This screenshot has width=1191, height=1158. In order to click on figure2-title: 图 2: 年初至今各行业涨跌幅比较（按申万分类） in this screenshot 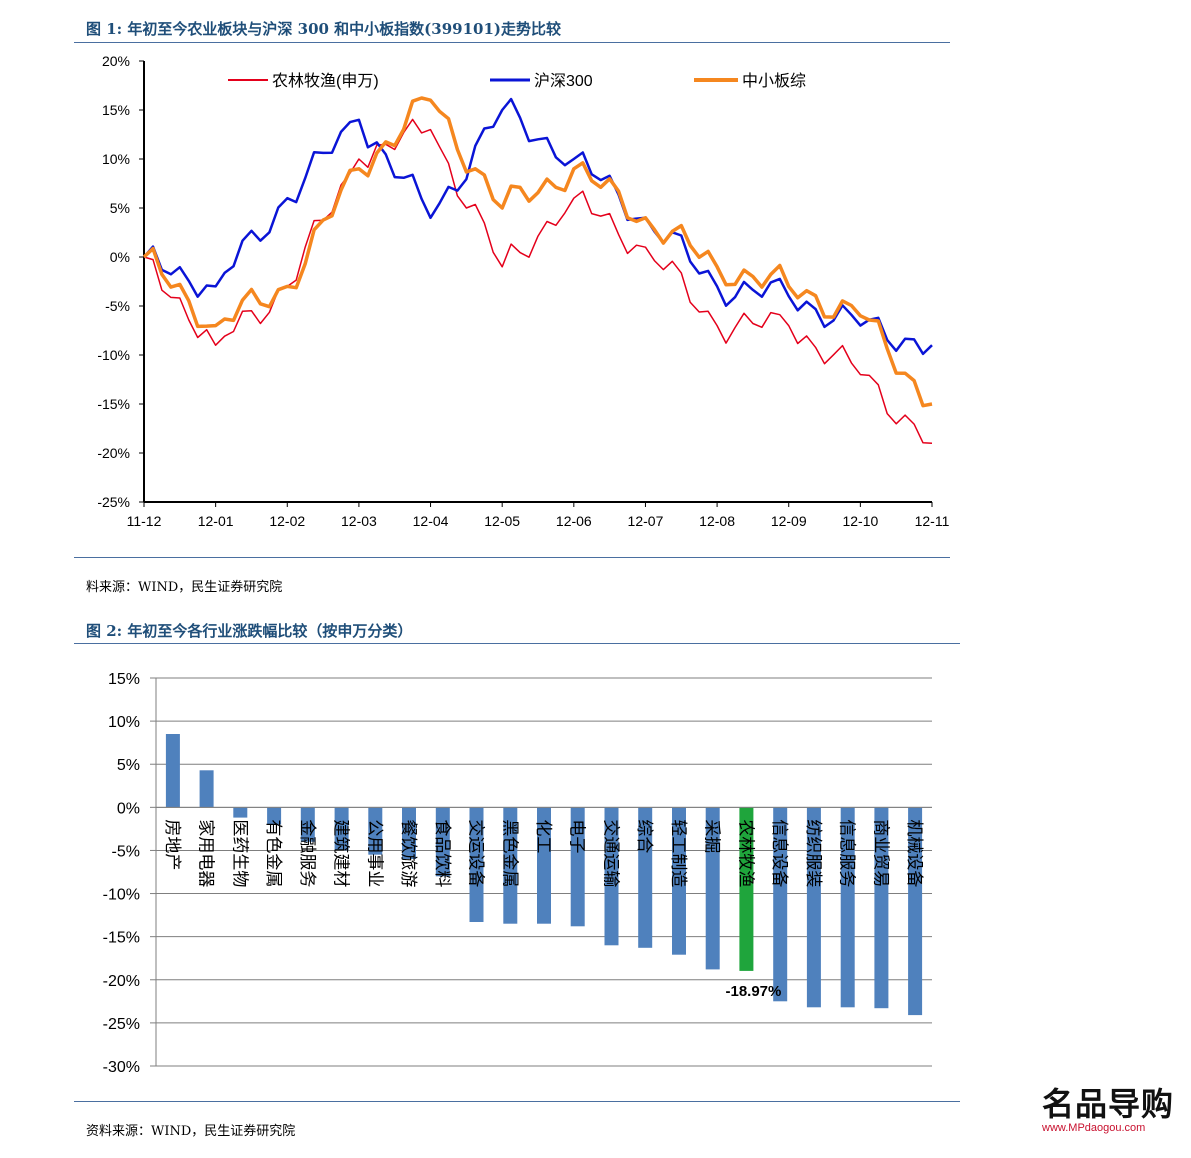, I will do `click(249, 631)`.